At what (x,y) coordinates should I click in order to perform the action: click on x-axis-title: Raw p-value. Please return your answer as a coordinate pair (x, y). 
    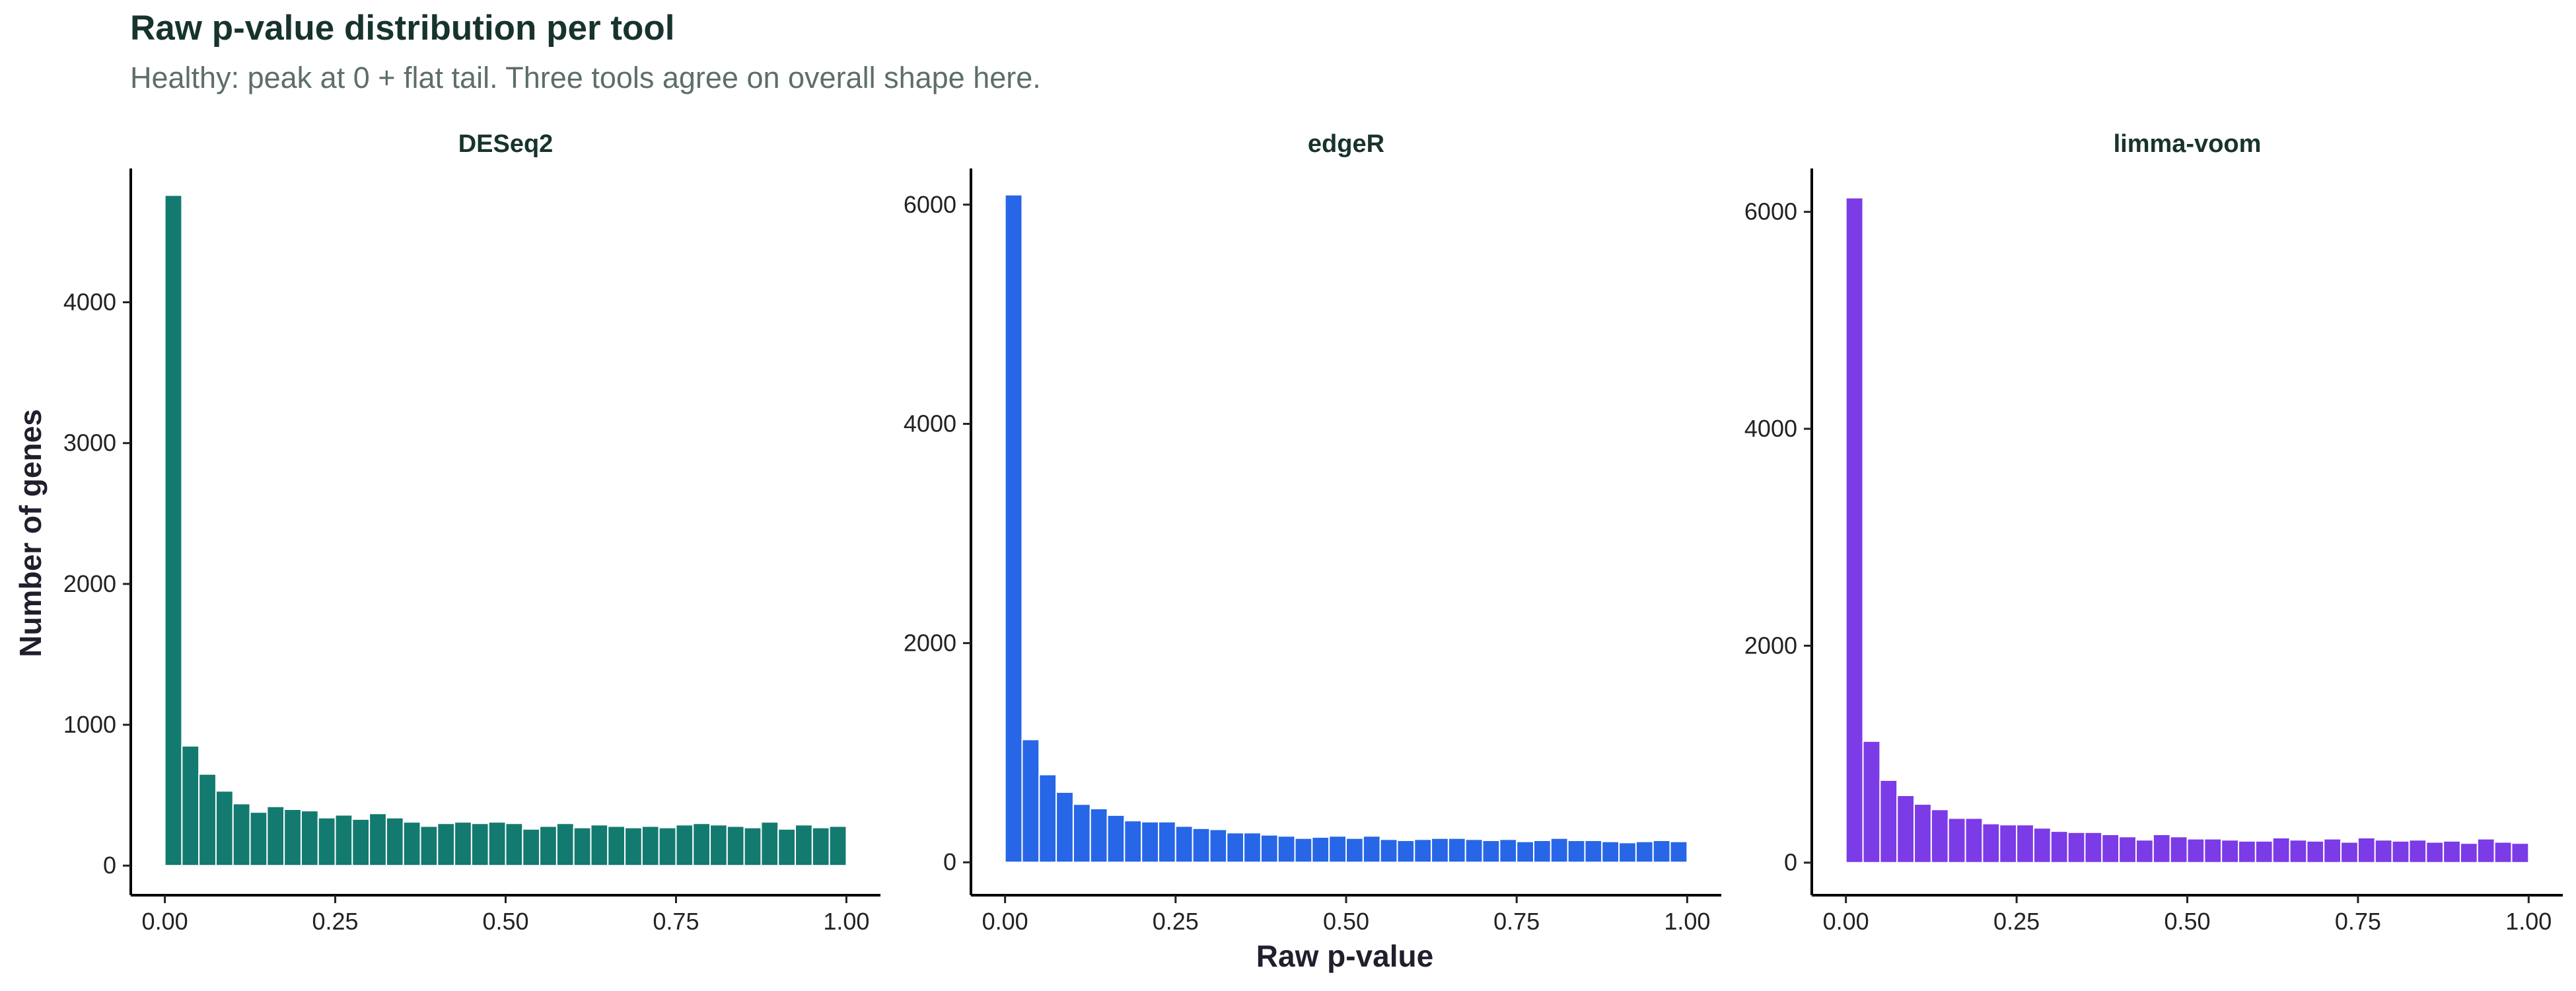
    Looking at the image, I should click on (1344, 956).